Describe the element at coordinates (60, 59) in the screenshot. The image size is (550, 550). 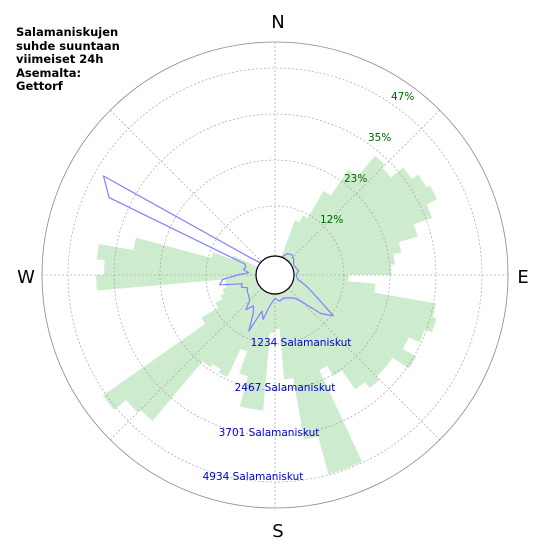
I see `title-line-3: viimeiset 24h` at that location.